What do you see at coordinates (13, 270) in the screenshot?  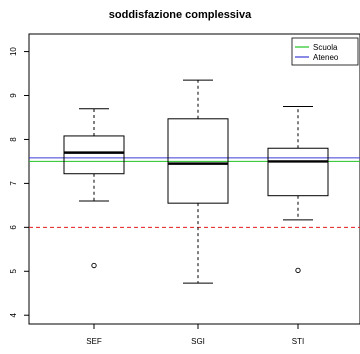 I see `y-tick-label-5: 5` at bounding box center [13, 270].